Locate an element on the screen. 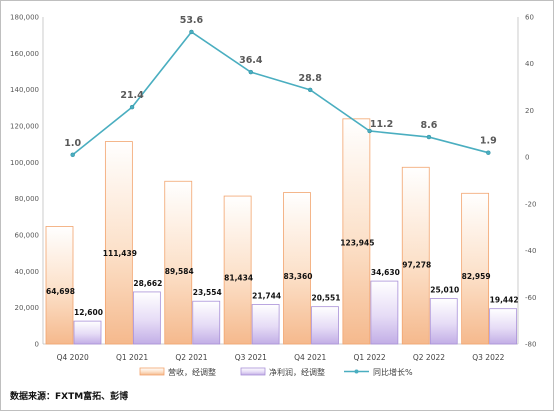 Image resolution: width=554 pixels, height=411 pixels. x-tick-label: Q2 2021 is located at coordinates (191, 357).